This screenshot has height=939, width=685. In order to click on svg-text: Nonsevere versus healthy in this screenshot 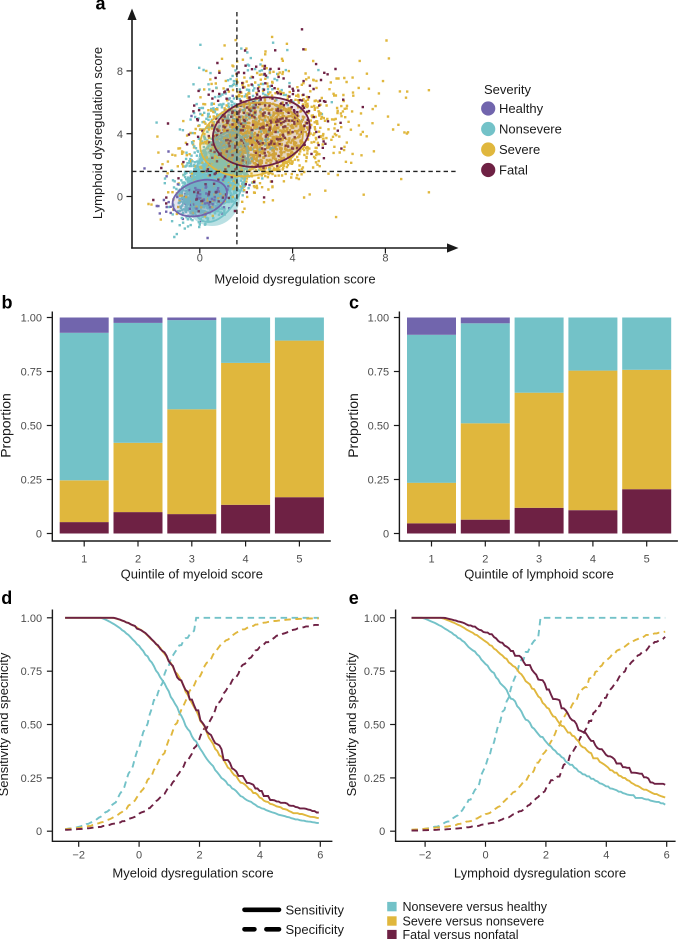, I will do `click(475, 907)`.